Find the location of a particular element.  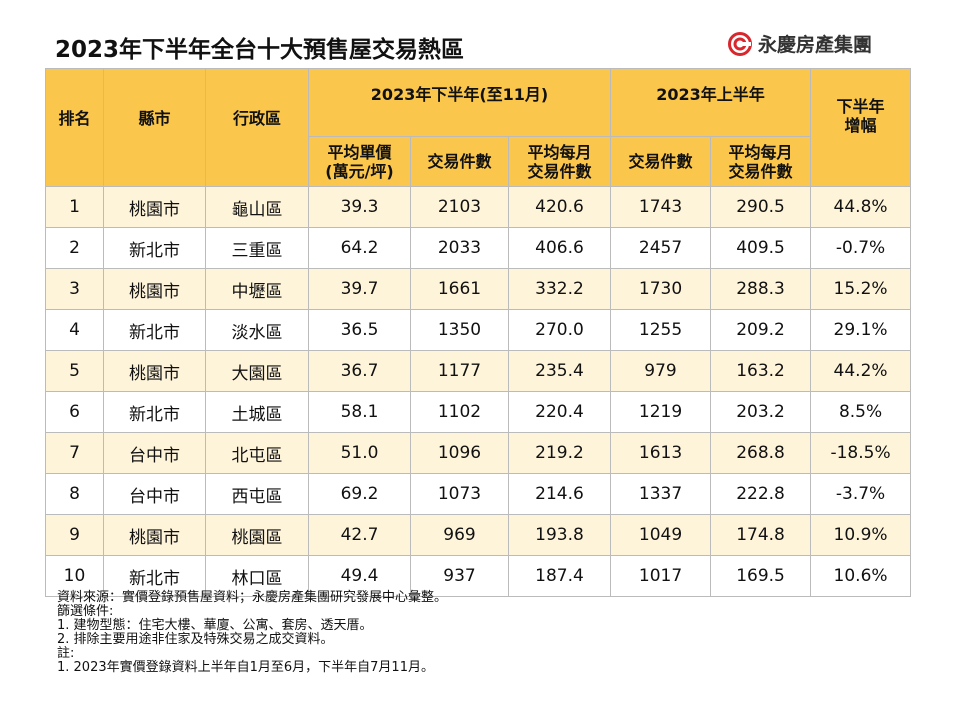

table-cell: 4 is located at coordinates (74, 330).